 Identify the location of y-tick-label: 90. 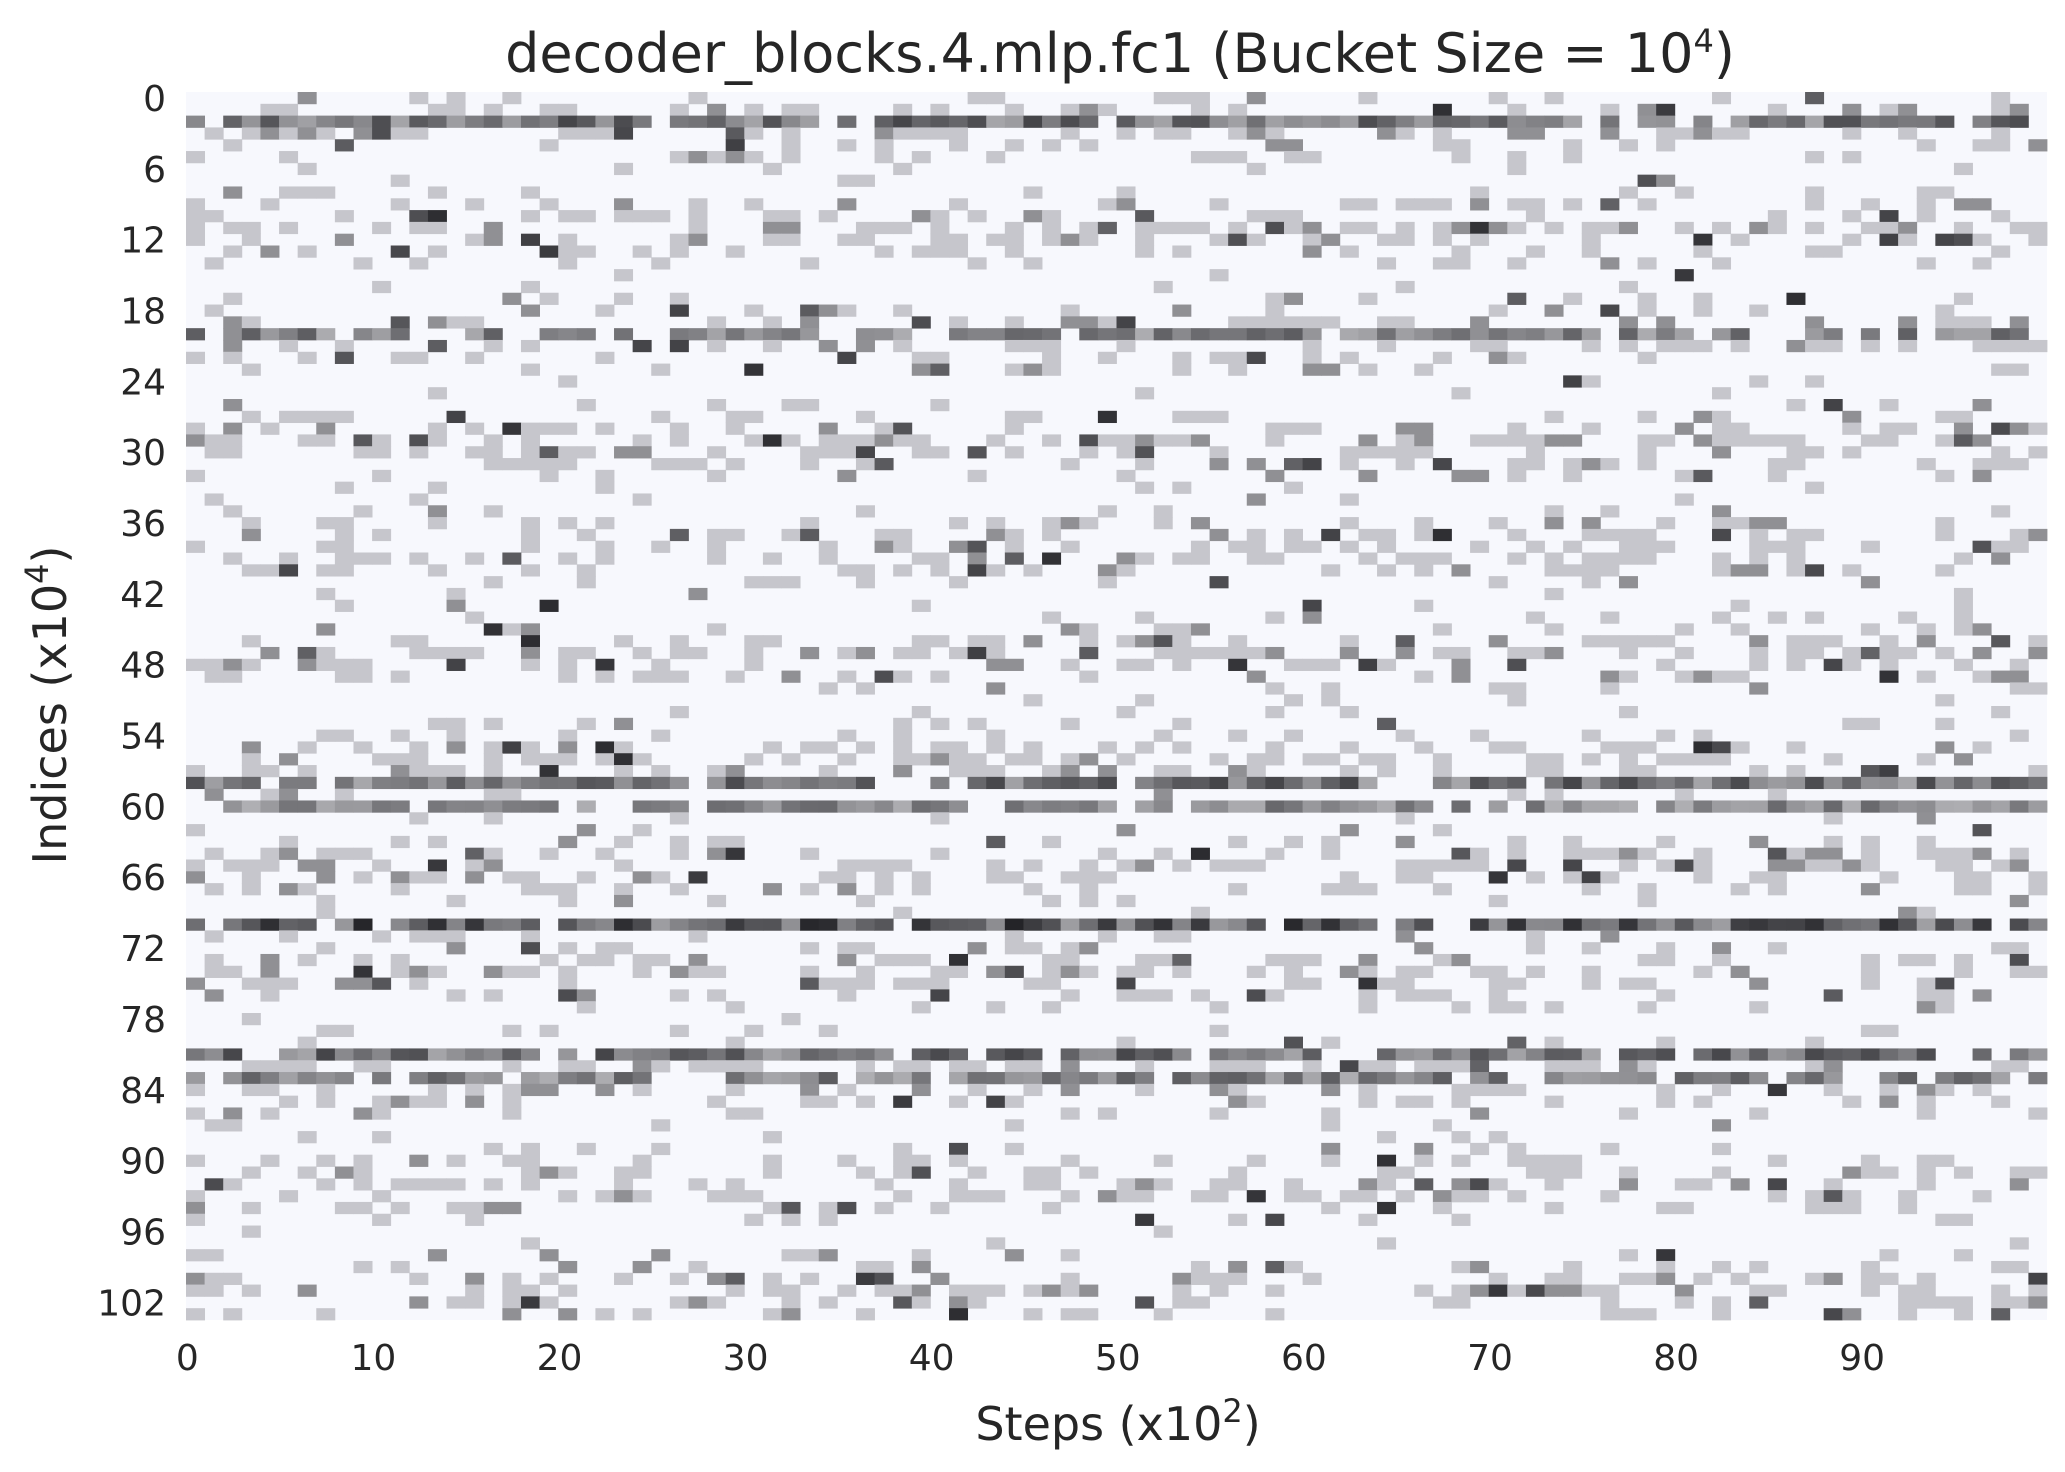
(143, 1162).